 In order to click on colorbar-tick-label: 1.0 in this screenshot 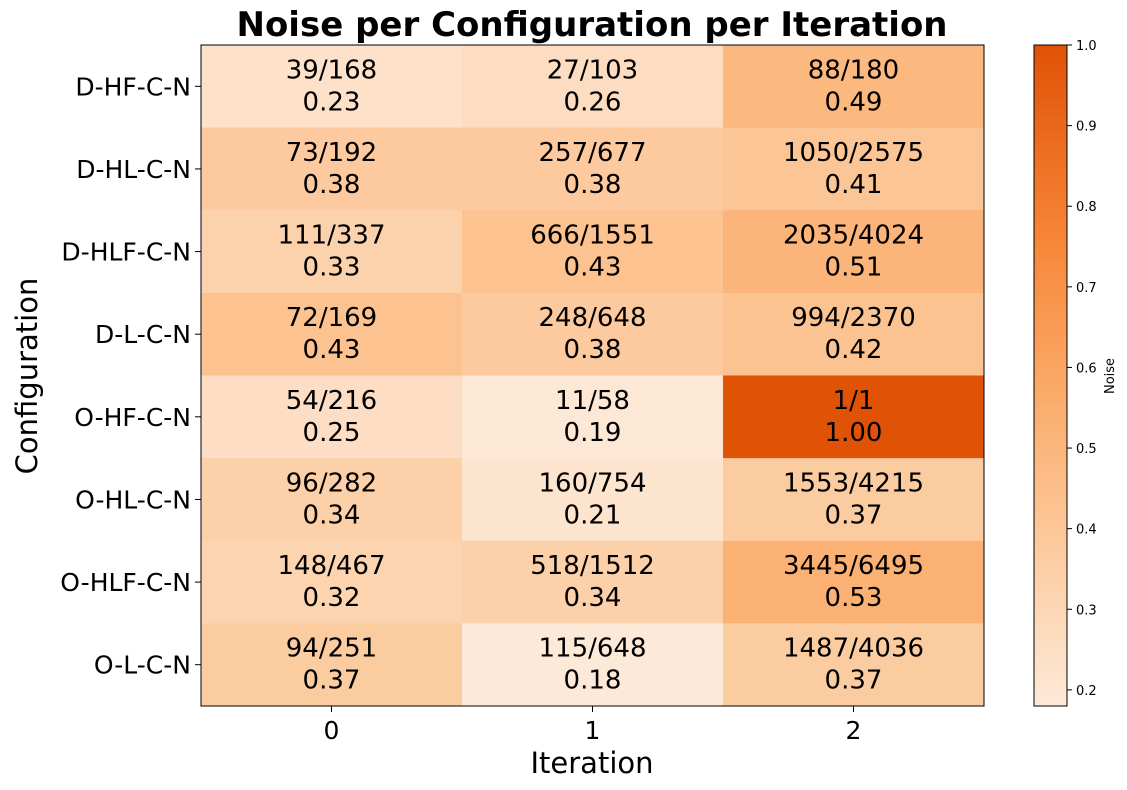, I will do `click(1086, 46)`.